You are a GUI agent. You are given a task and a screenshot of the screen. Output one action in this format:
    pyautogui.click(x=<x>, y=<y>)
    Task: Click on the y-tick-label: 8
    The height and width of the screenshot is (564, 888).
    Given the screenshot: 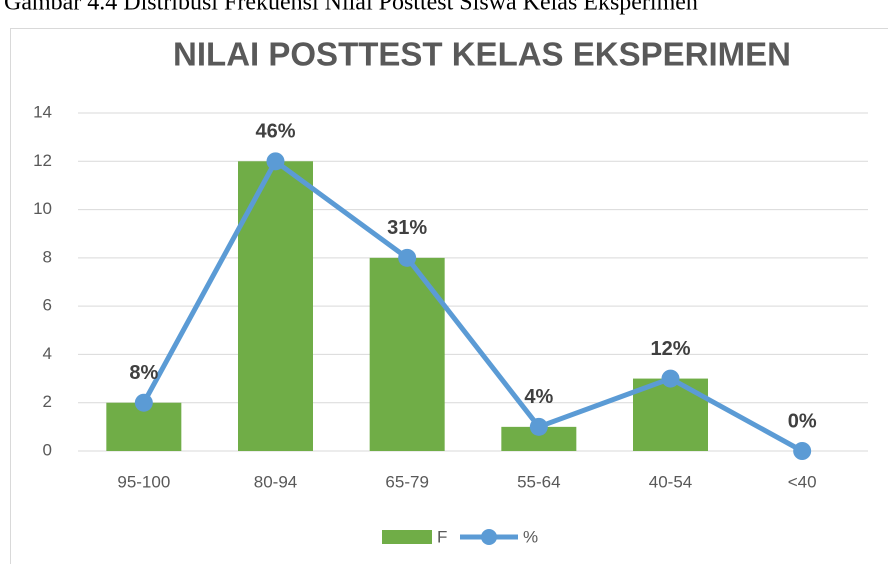 What is the action you would take?
    pyautogui.click(x=47, y=256)
    